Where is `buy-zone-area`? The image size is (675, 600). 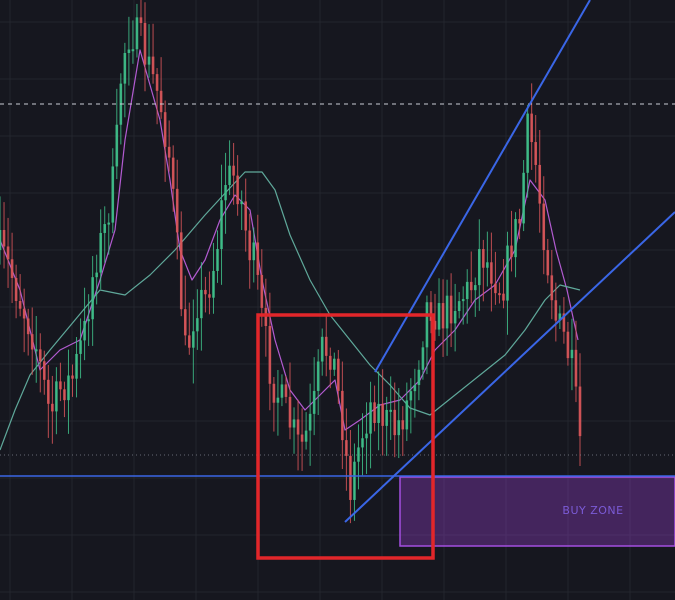 buy-zone-area is located at coordinates (537, 511).